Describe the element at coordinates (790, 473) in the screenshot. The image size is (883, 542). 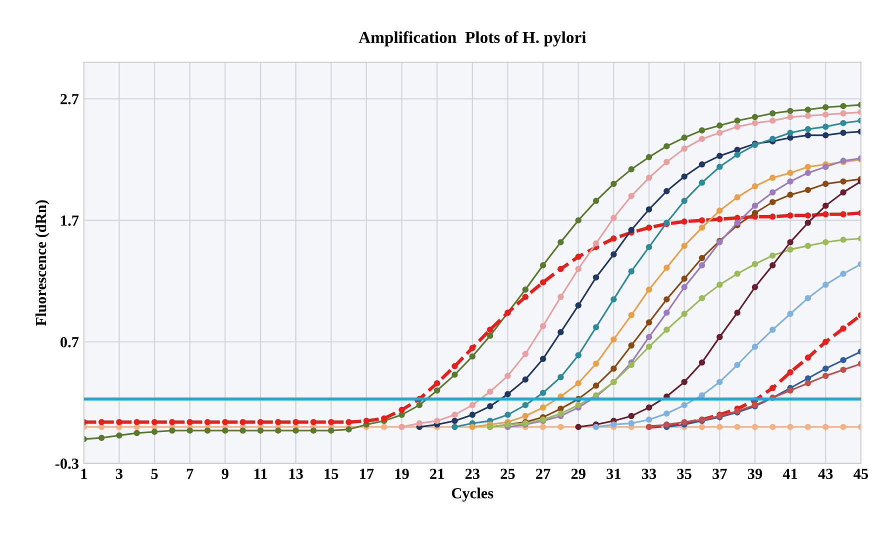
I see `x-tick-label: 41` at that location.